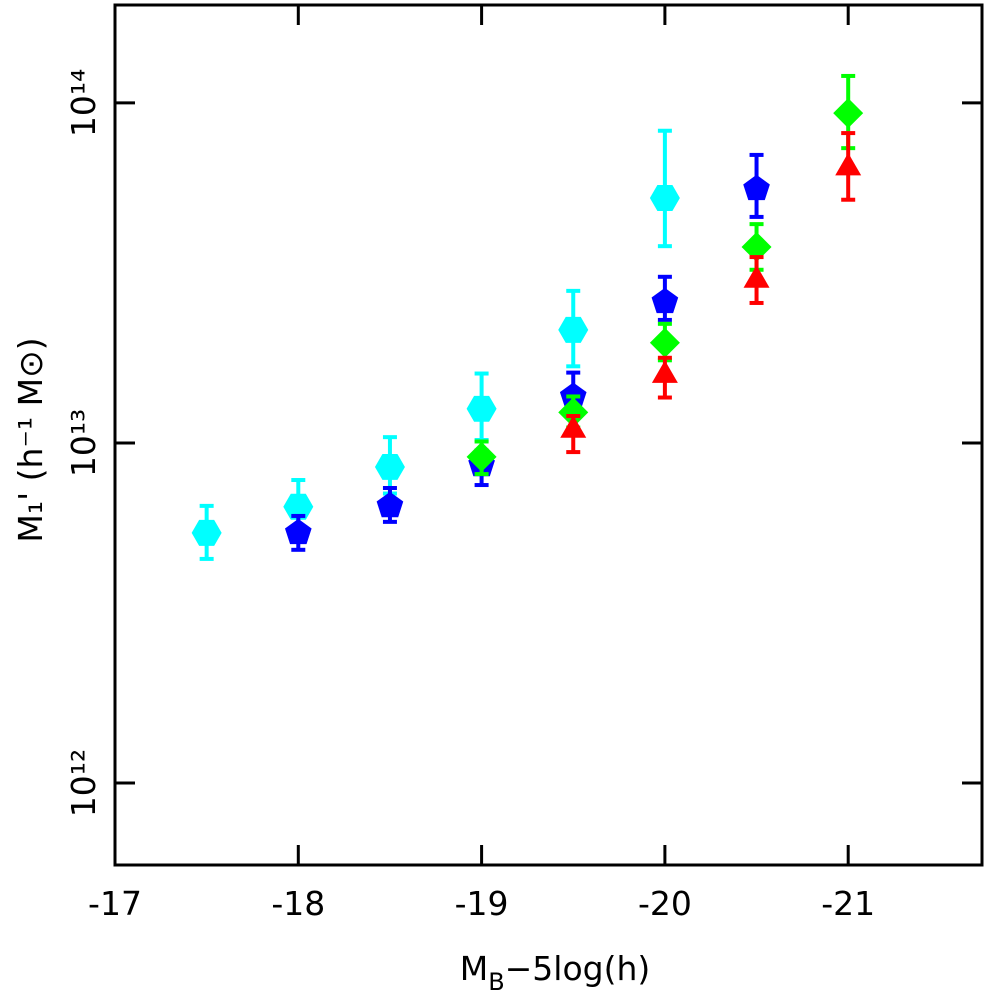 The image size is (984, 998). Describe the element at coordinates (665, 903) in the screenshot. I see `x-tick-label: -20` at that location.